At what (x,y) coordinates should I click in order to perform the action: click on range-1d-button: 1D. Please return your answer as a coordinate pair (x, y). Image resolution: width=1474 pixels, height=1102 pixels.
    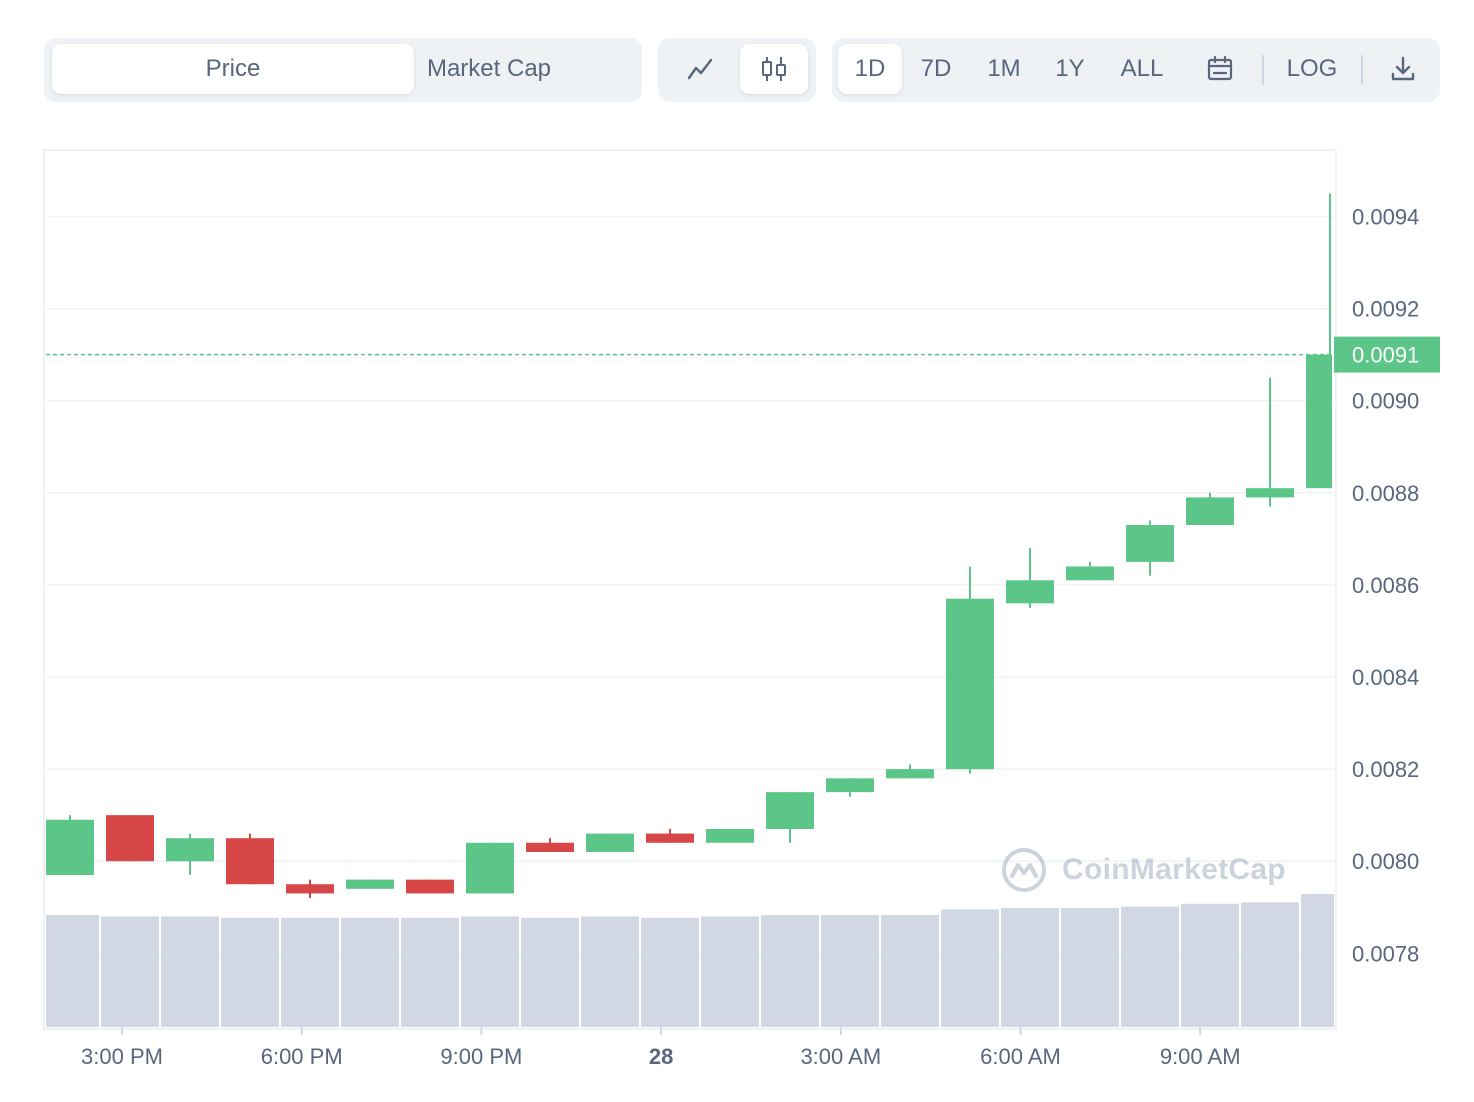
    Looking at the image, I should click on (870, 69).